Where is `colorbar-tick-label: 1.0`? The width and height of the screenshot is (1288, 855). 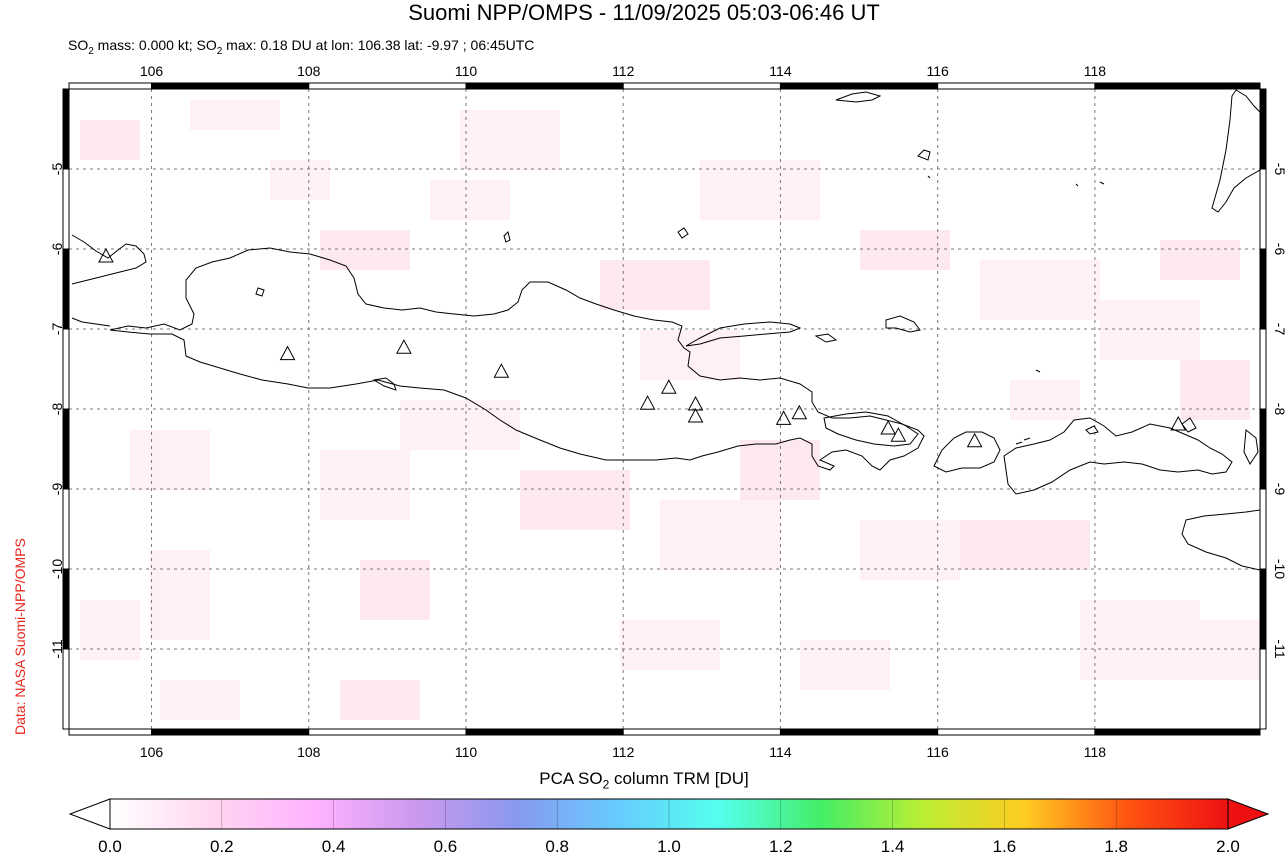 colorbar-tick-label: 1.0 is located at coordinates (669, 846).